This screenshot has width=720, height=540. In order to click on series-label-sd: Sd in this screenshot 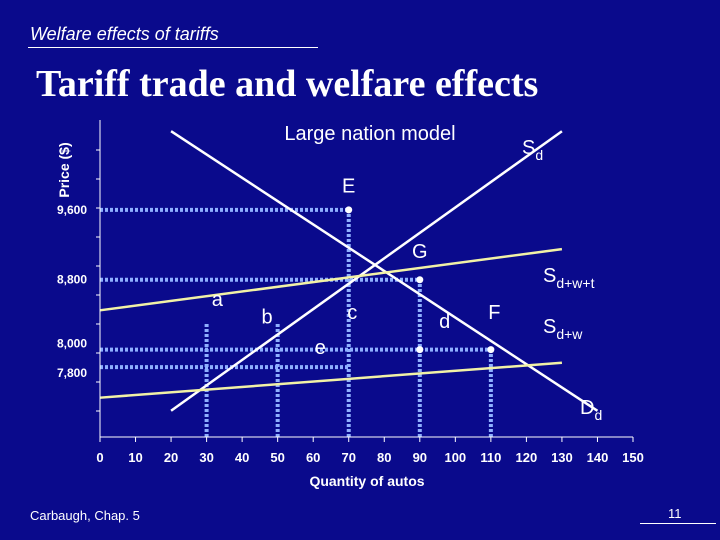, I will do `click(532, 150)`.